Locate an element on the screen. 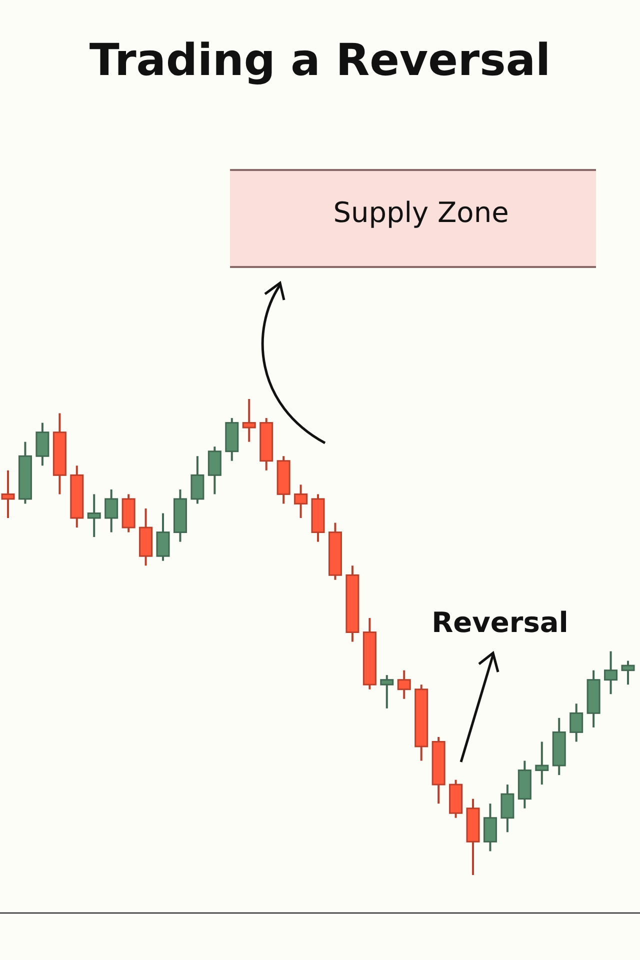  chart-title: Trading a Reversal is located at coordinates (320, 60).